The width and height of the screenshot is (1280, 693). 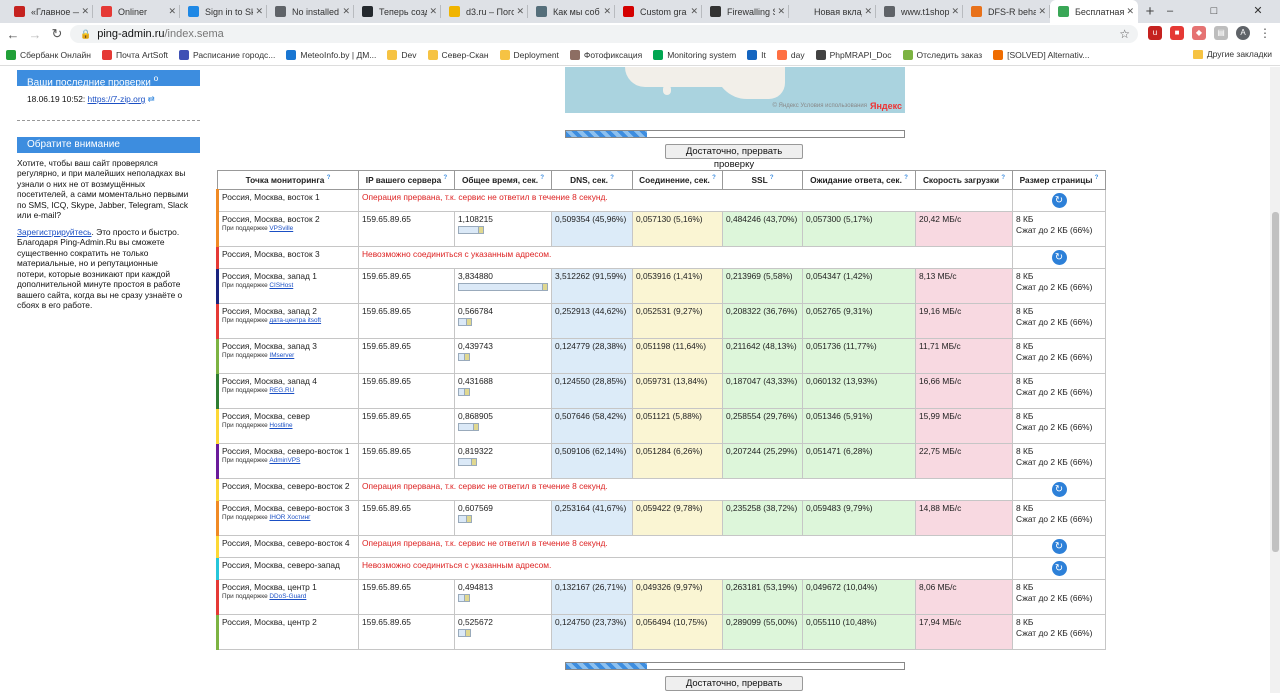 What do you see at coordinates (151, 99) in the screenshot?
I see `external-link-icon: ⇄` at bounding box center [151, 99].